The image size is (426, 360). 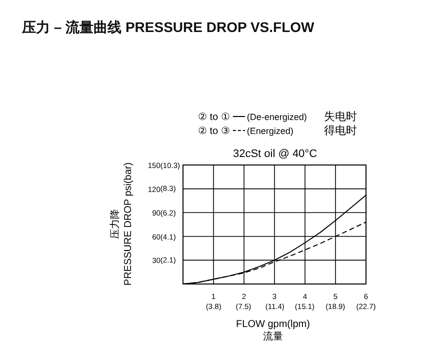 What do you see at coordinates (275, 154) in the screenshot?
I see `chart-subtitle: 32cSt oil @ 40°C` at bounding box center [275, 154].